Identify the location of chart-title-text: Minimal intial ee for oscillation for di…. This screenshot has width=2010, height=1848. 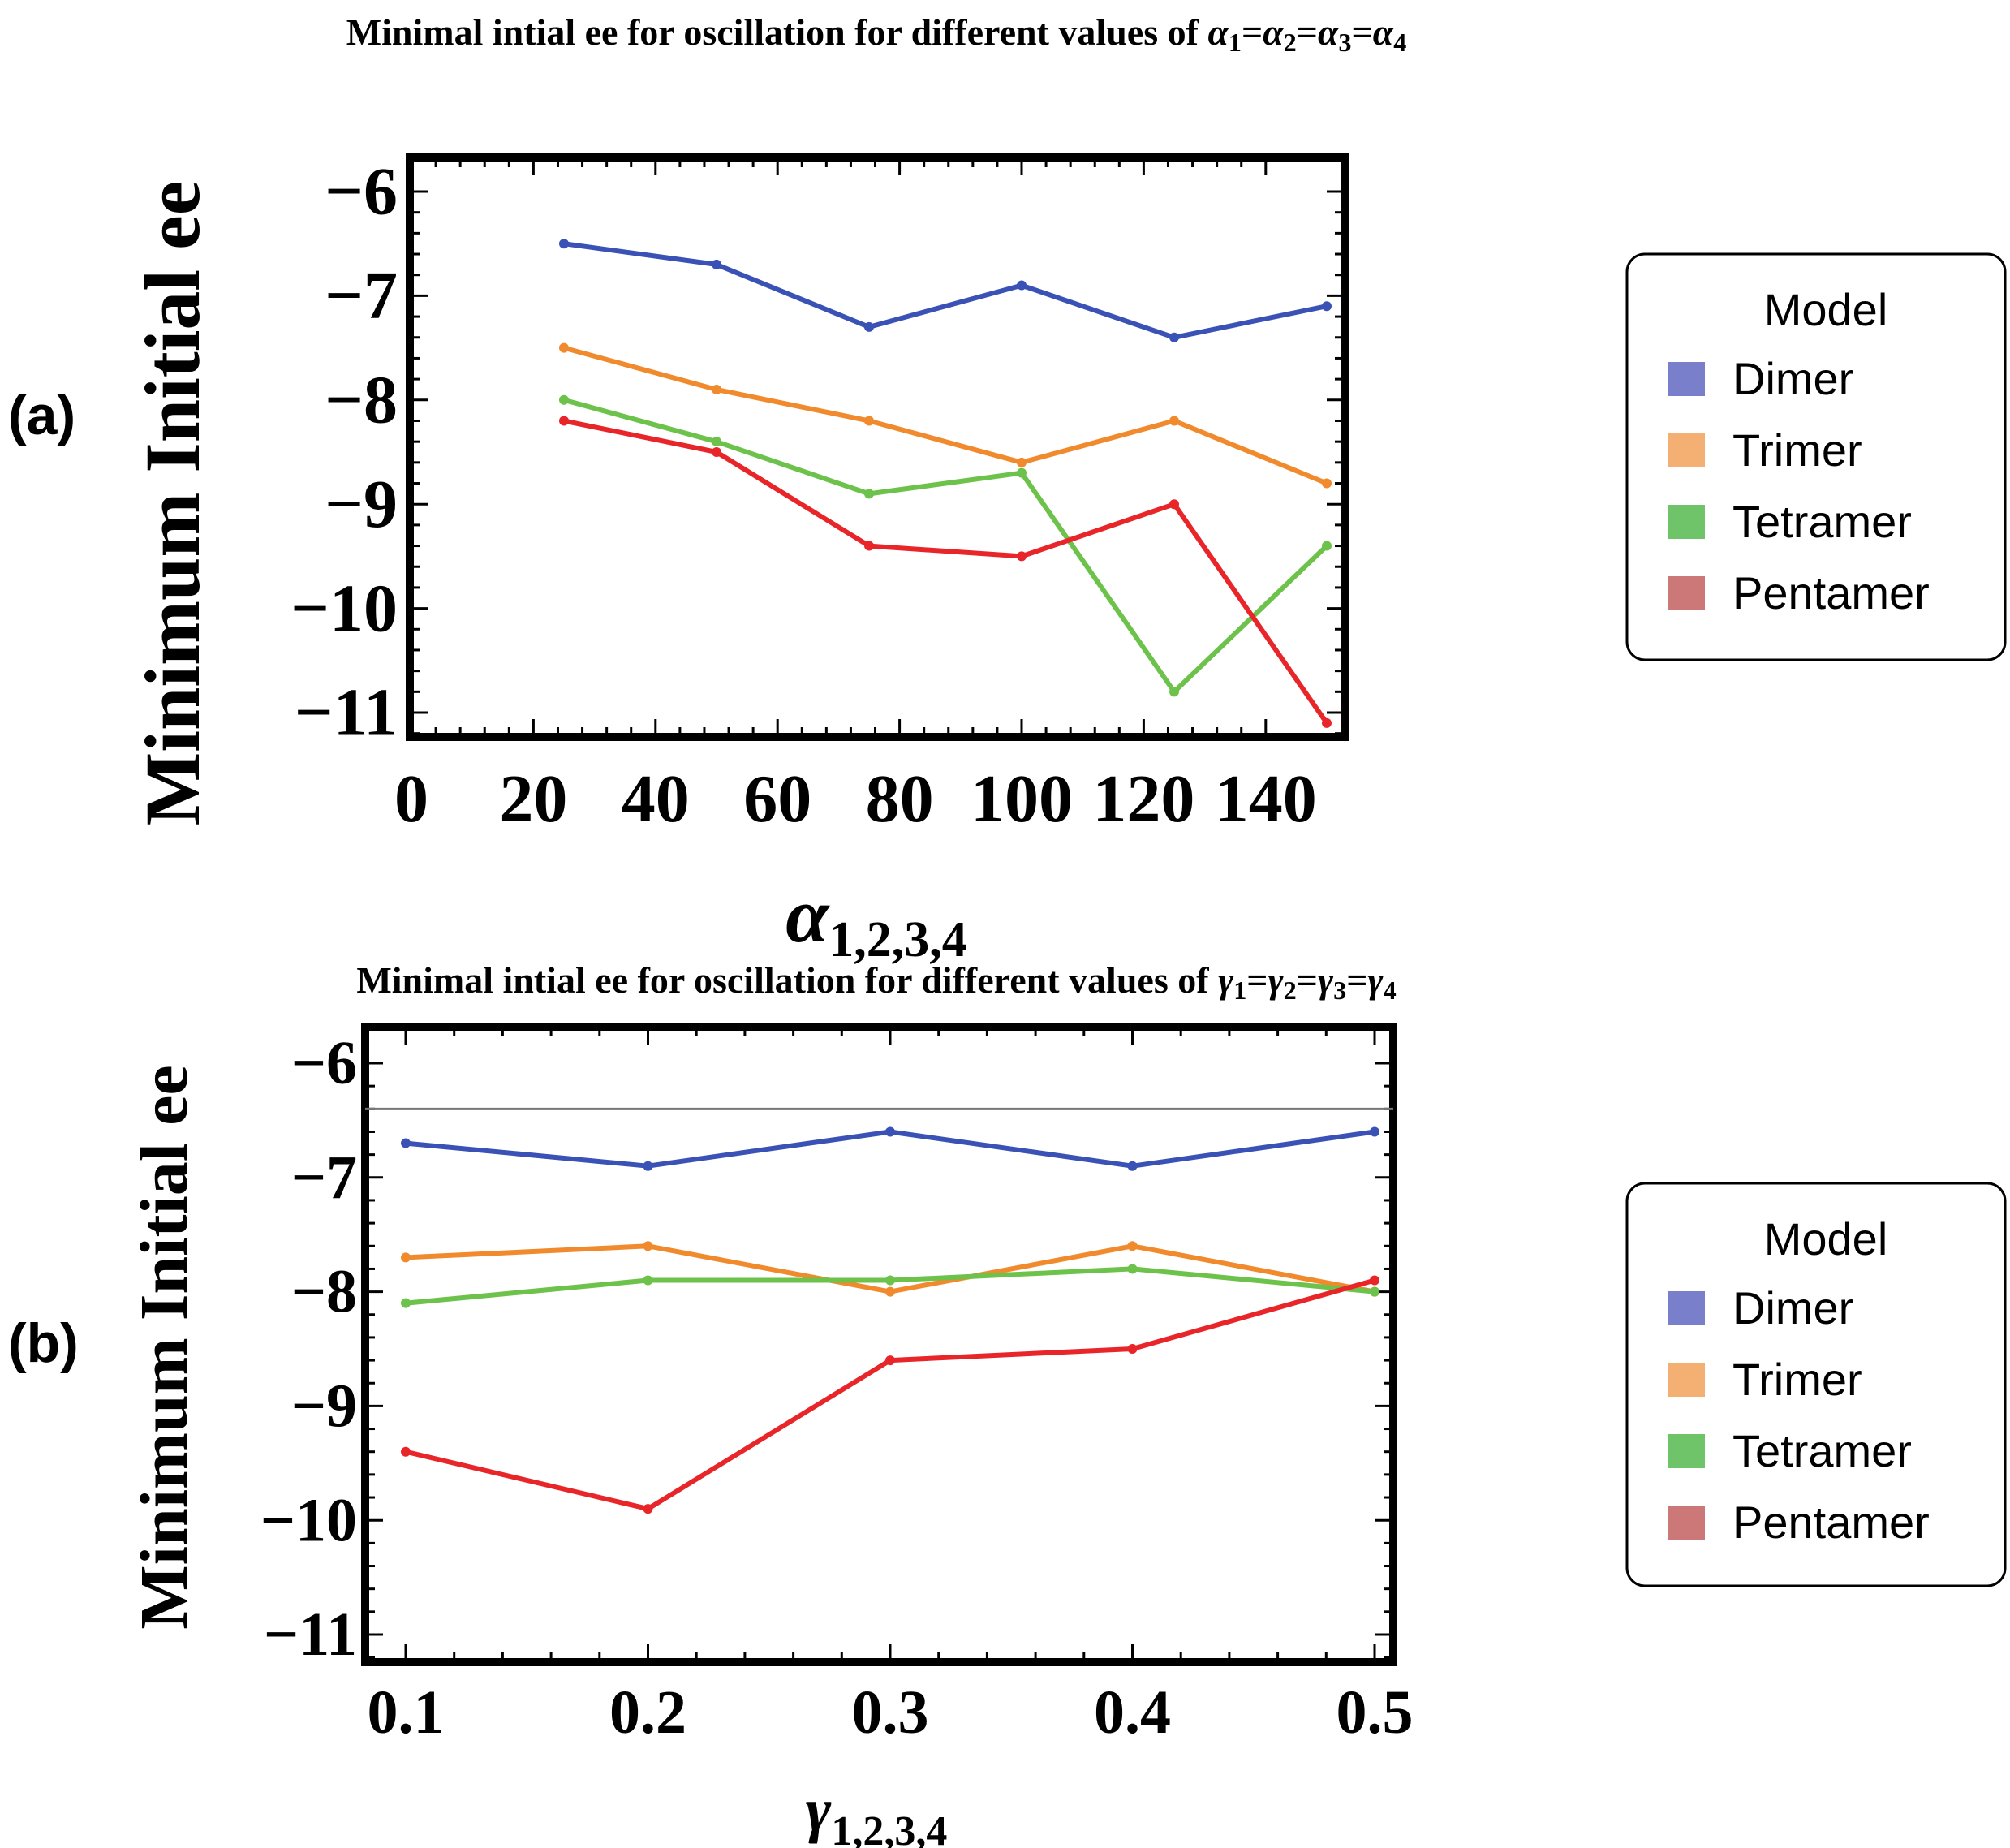
(787, 980).